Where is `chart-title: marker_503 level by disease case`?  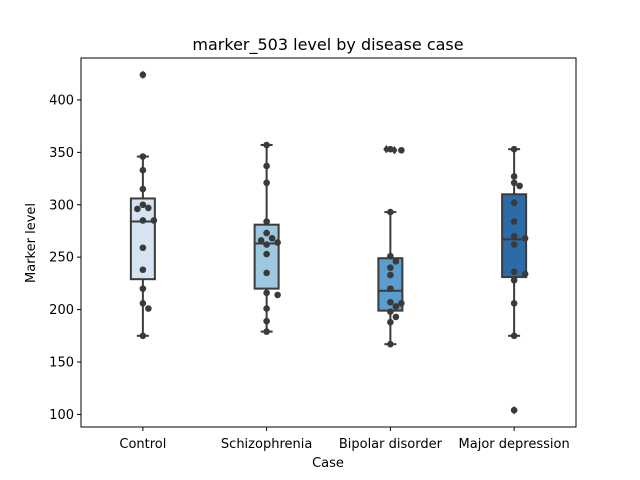
chart-title: marker_503 level by disease case is located at coordinates (327, 45).